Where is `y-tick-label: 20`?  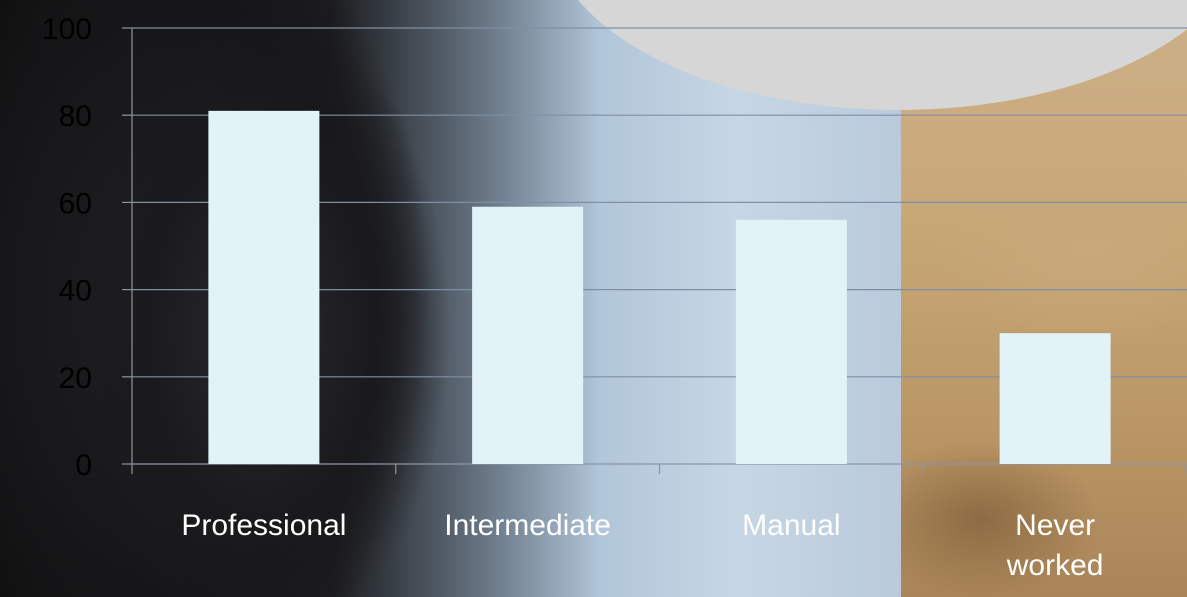 y-tick-label: 20 is located at coordinates (75, 378).